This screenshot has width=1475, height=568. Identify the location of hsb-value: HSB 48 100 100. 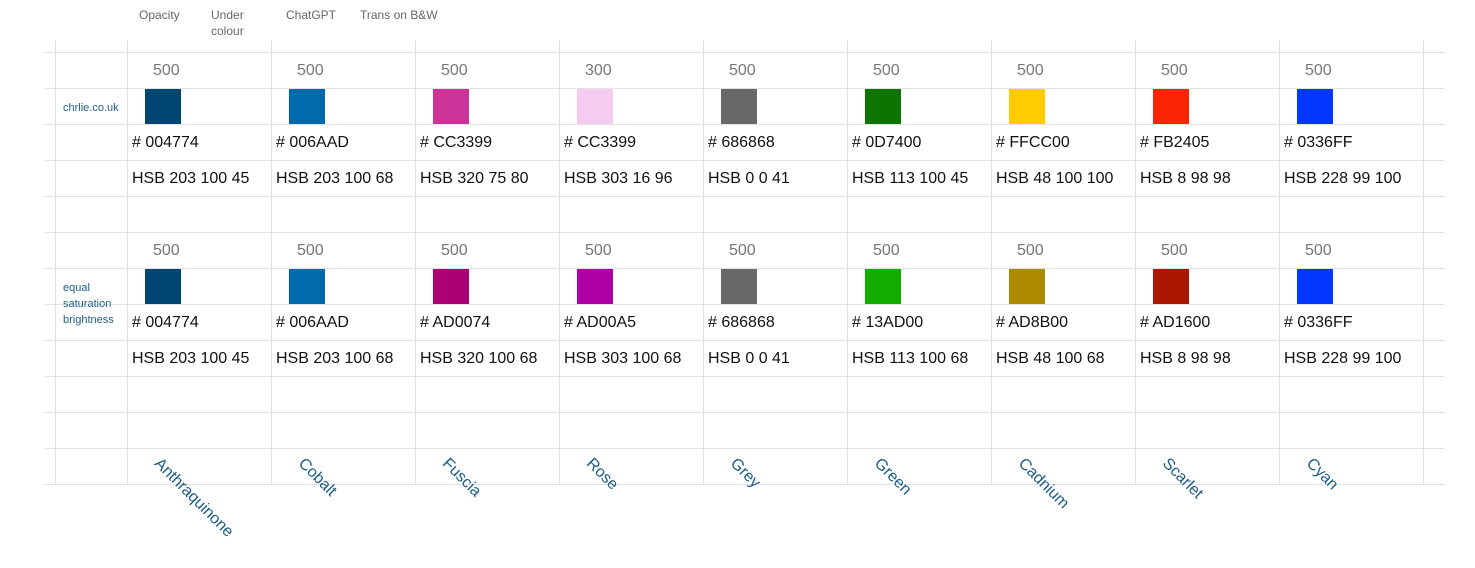
(1055, 178).